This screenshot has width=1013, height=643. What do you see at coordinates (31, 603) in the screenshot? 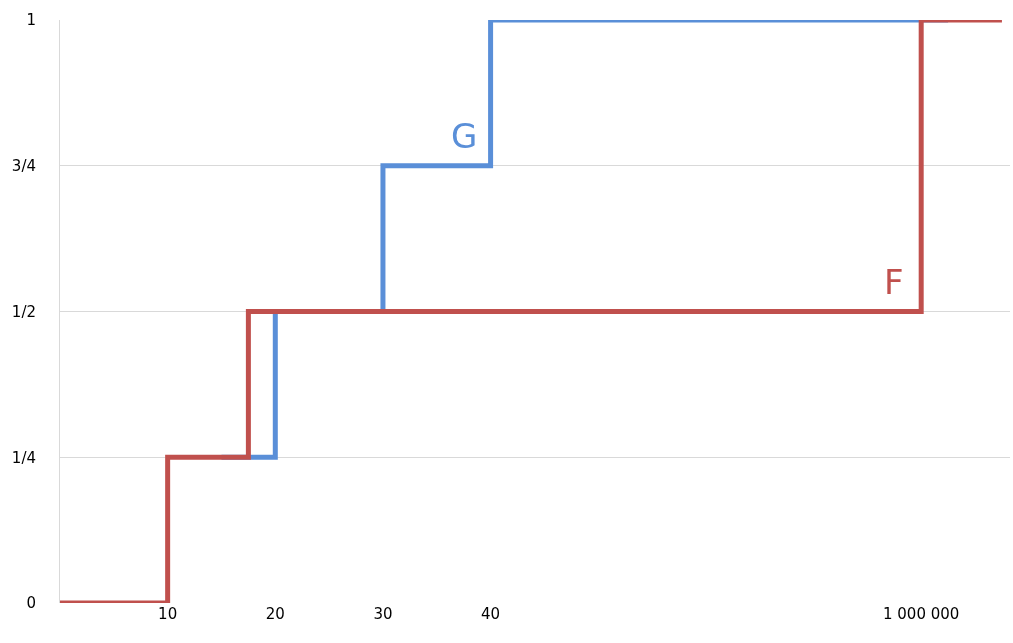
I see `y-tick-label: 0` at bounding box center [31, 603].